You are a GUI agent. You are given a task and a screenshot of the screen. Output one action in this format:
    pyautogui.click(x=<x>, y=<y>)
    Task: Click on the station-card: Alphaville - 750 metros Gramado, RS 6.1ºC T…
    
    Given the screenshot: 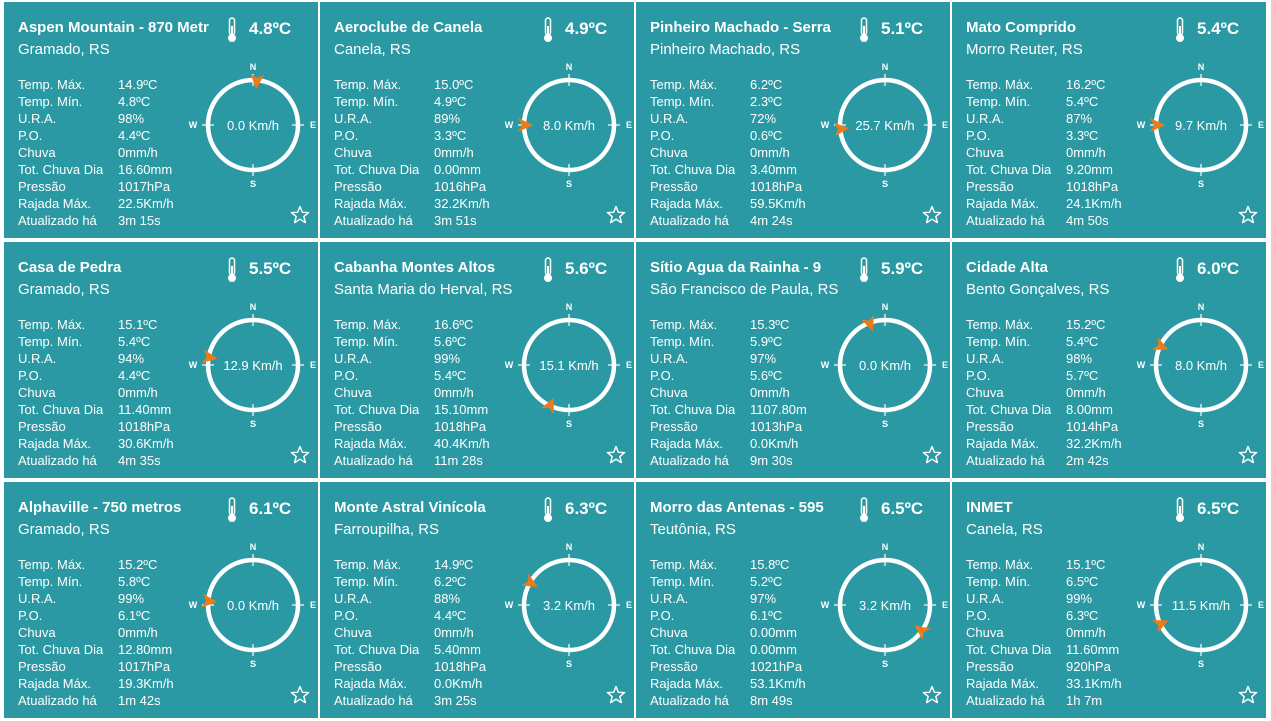 What is the action you would take?
    pyautogui.click(x=161, y=600)
    